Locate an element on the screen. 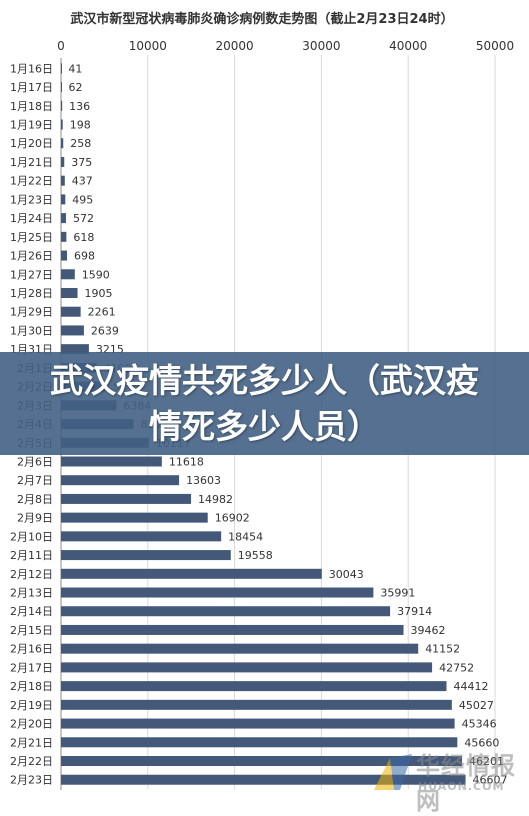 Image resolution: width=529 pixels, height=816 pixels. category-label: 1月23日 is located at coordinates (31, 199).